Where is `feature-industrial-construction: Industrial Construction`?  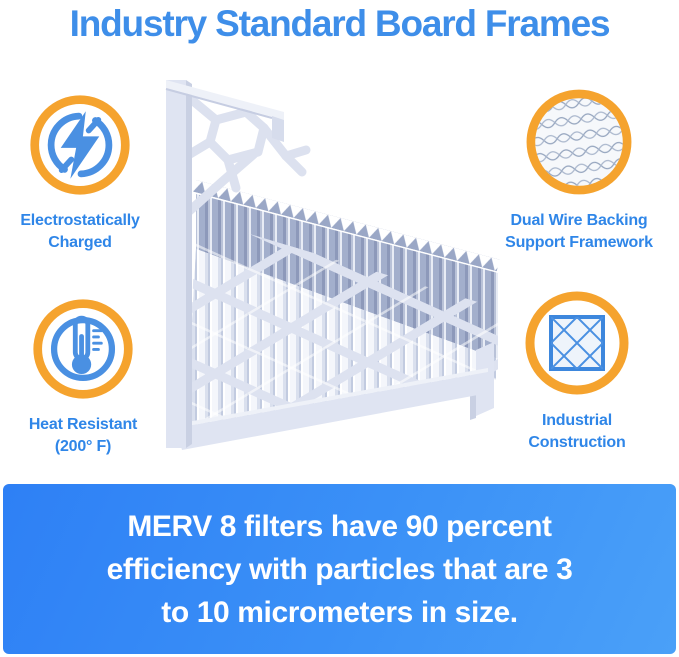
feature-industrial-construction: Industrial Construction is located at coordinates (577, 371).